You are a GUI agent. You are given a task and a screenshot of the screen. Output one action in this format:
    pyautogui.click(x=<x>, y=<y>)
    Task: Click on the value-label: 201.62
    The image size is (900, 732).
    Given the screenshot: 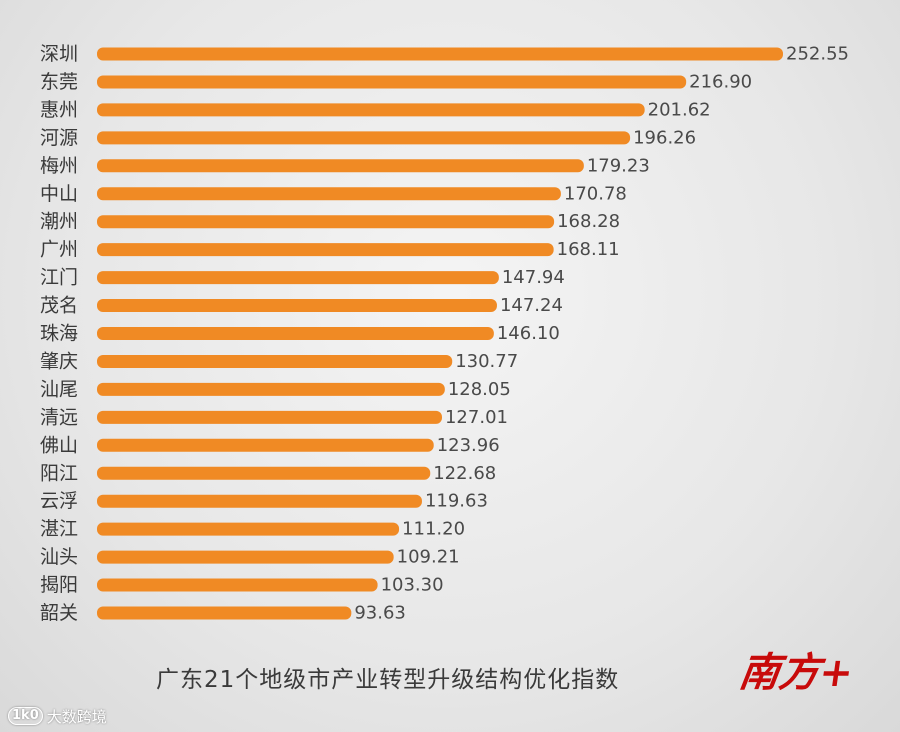 What is the action you would take?
    pyautogui.click(x=679, y=109)
    